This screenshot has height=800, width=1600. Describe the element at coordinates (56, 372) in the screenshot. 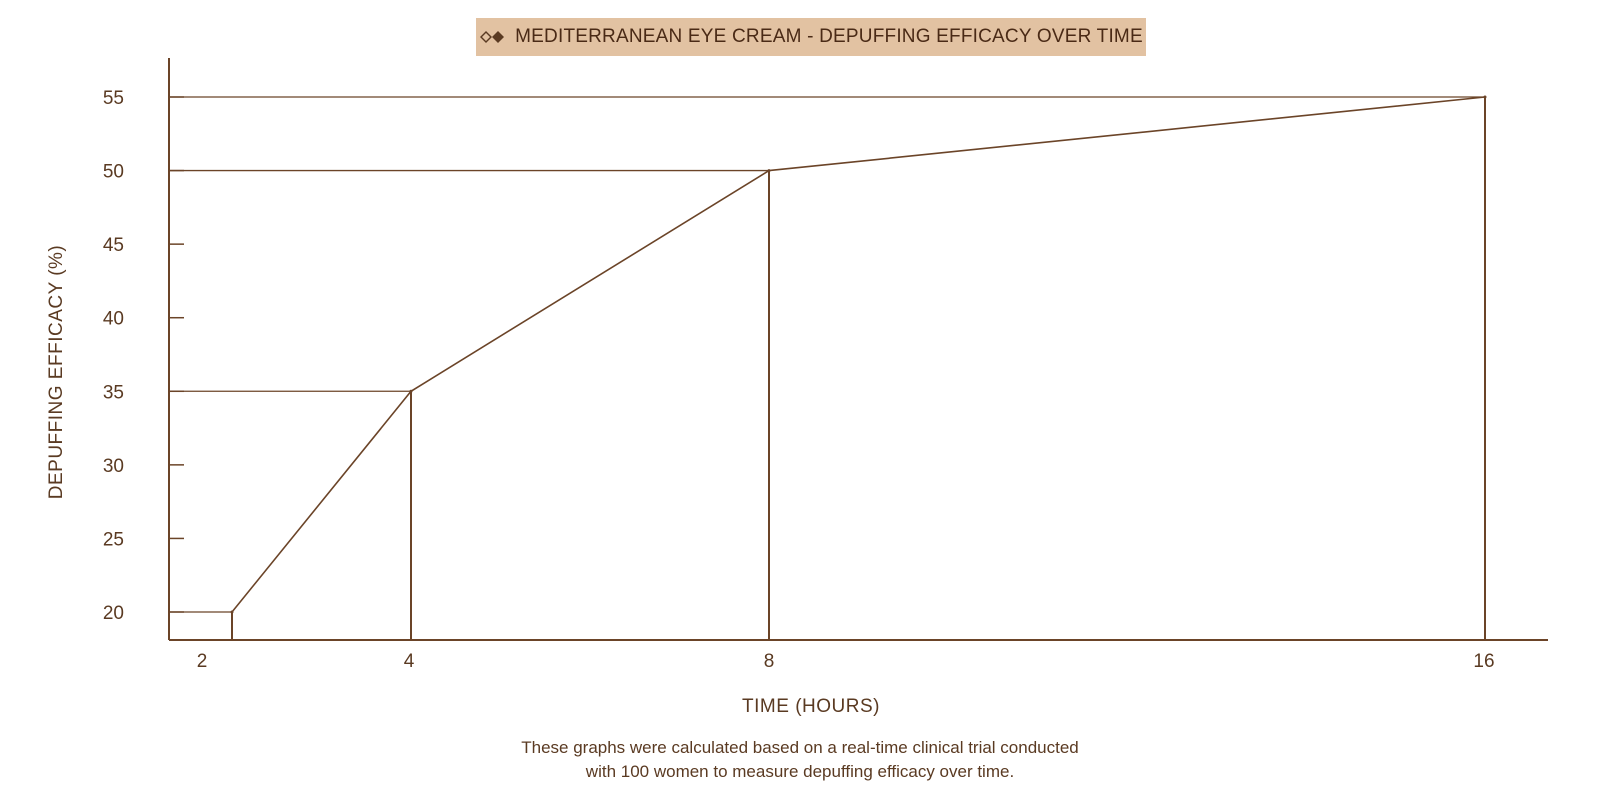

I see `y-axis-label: DEPUFFING EFFICACY (%)` at that location.